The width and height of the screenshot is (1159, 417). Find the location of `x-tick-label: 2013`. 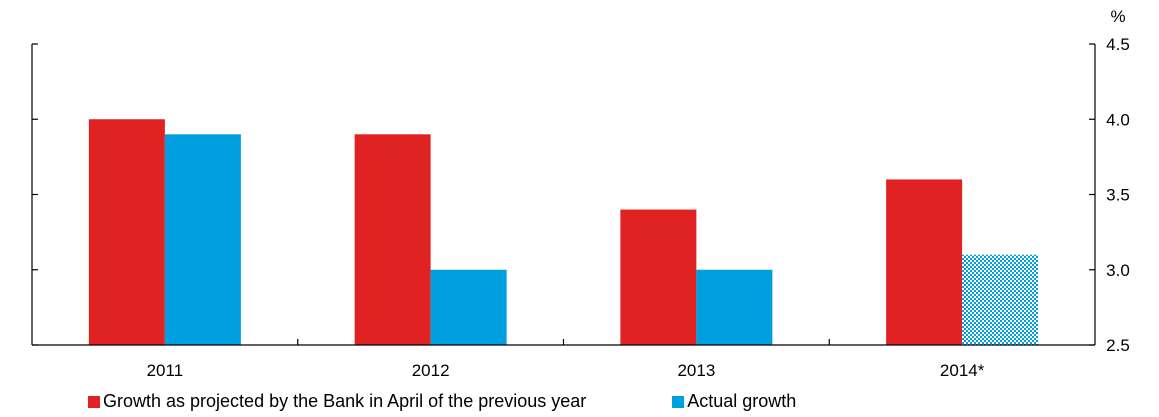

x-tick-label: 2013 is located at coordinates (696, 370).